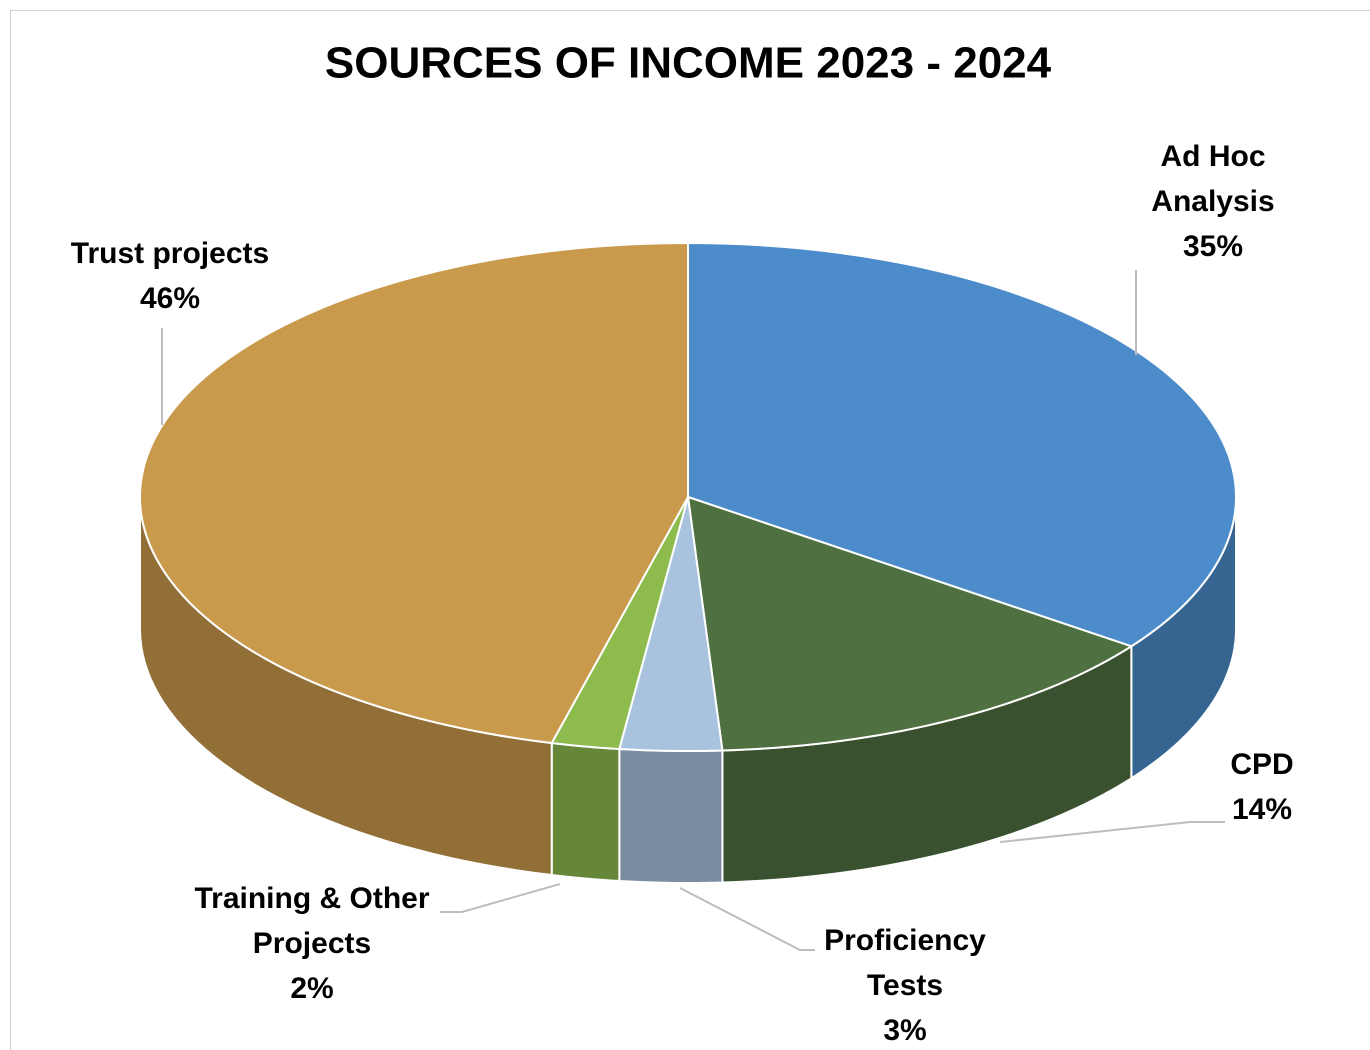 Image resolution: width=1370 pixels, height=1050 pixels. Describe the element at coordinates (311, 921) in the screenshot. I see `data-label: Training & Other Projects` at that location.